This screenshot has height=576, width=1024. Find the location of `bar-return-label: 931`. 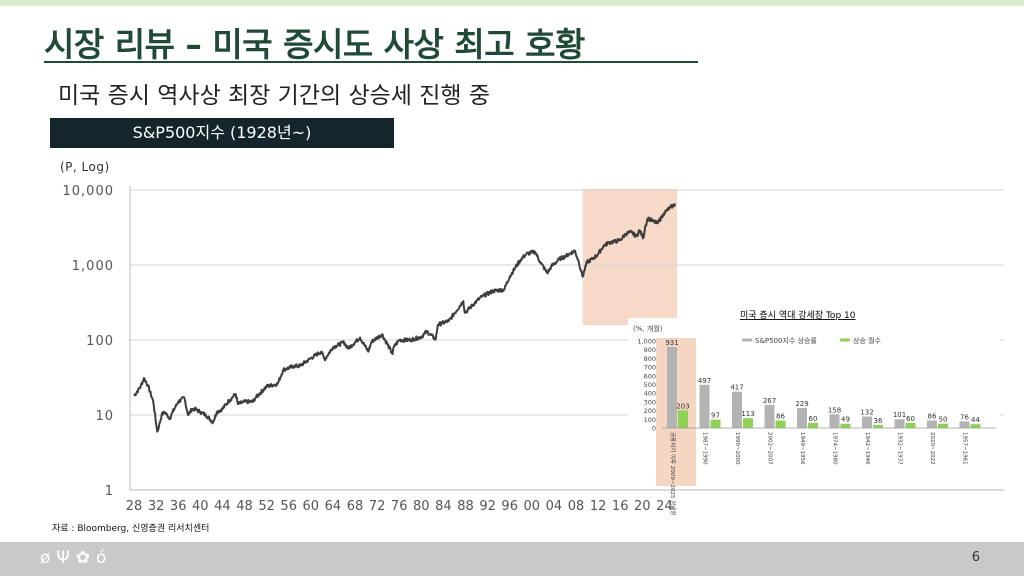

bar-return-label: 931 is located at coordinates (671, 343).